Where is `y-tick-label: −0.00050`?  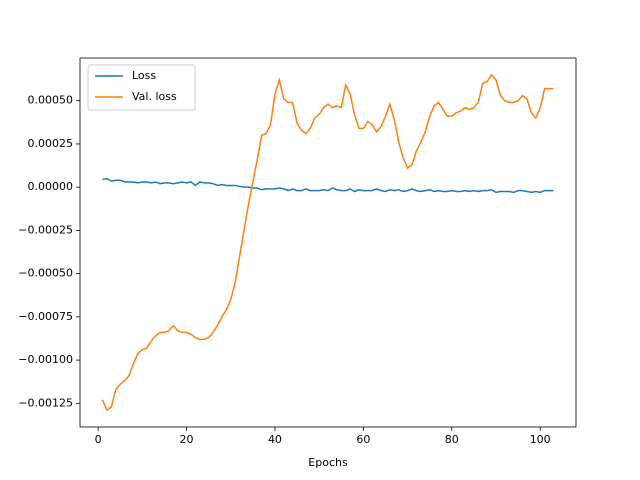
y-tick-label: −0.00050 is located at coordinates (45, 273).